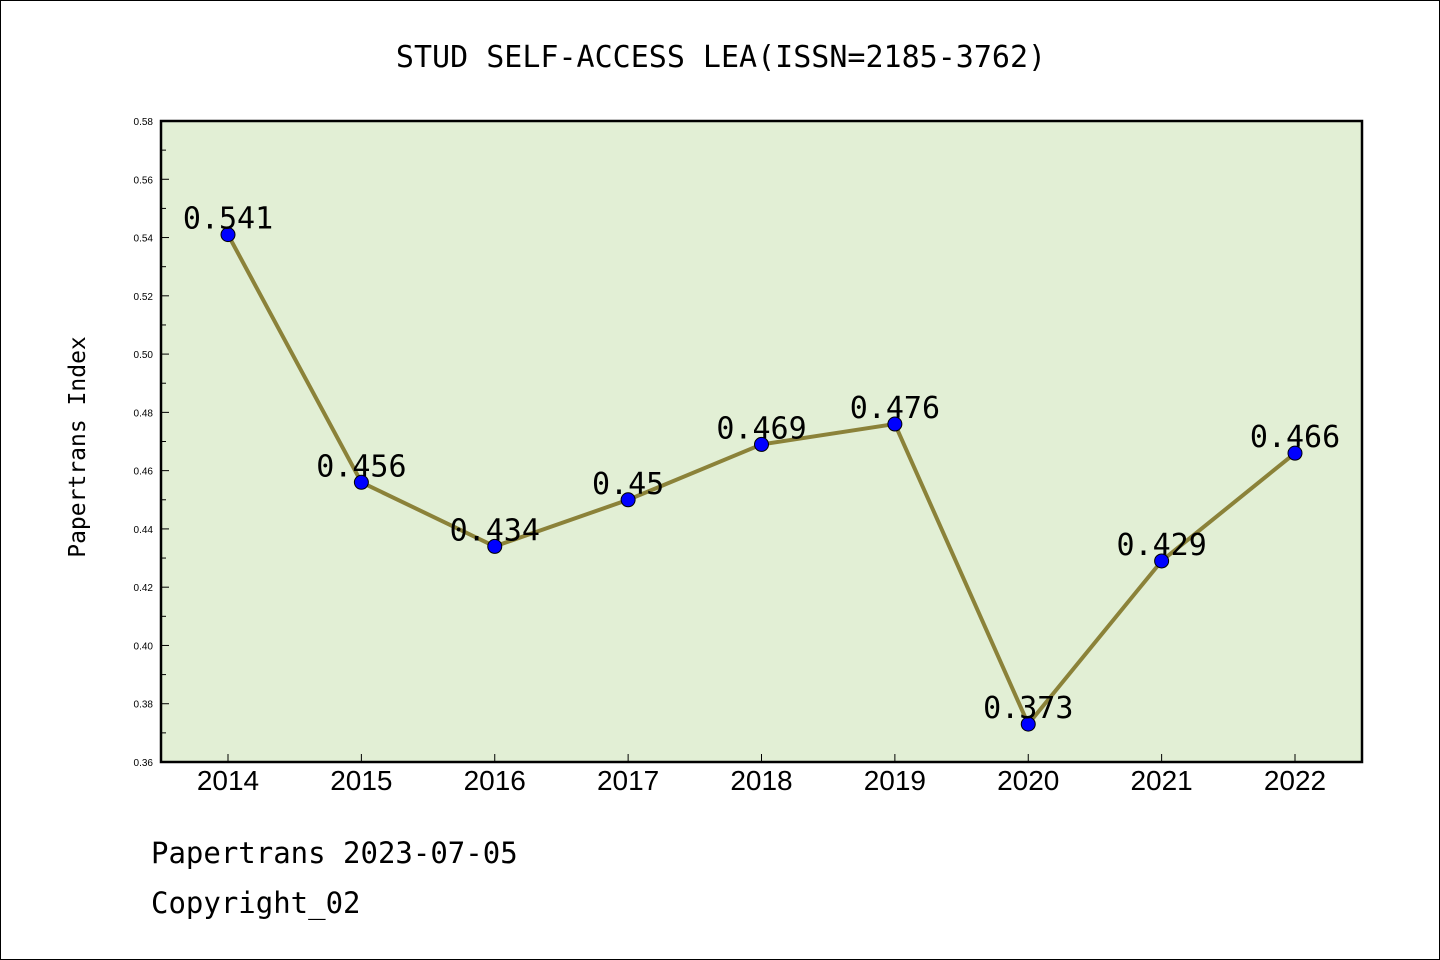  Describe the element at coordinates (144, 122) in the screenshot. I see `y-tick-label: 0.58` at that location.